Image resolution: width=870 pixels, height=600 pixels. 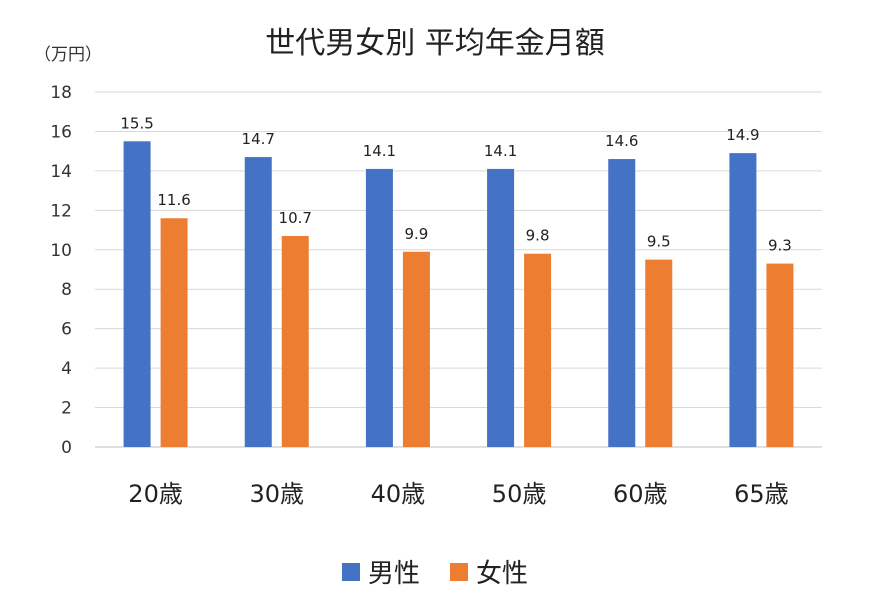 I want to click on y-axis-unit-label: （万円）, so click(x=68, y=55).